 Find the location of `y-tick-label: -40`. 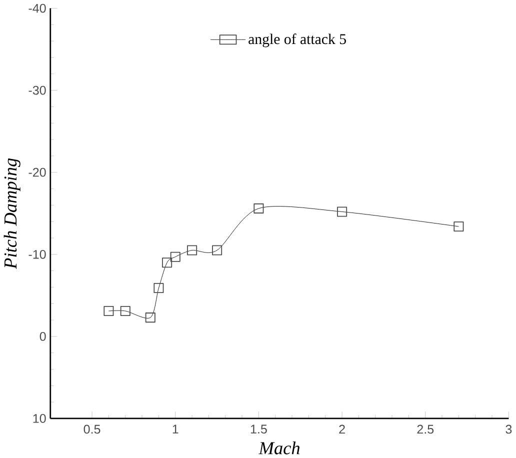

y-tick-label: -40 is located at coordinates (37, 8).